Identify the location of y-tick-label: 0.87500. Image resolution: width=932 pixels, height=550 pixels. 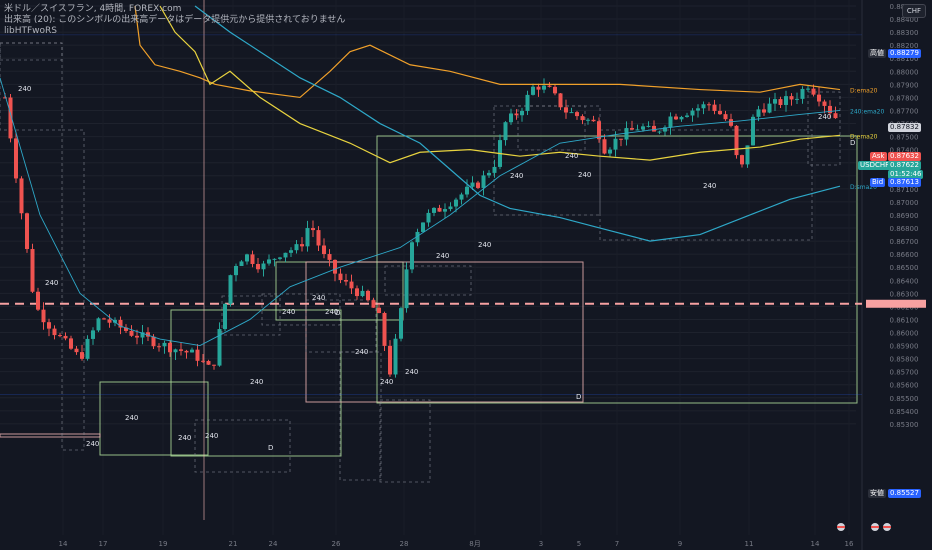
(904, 138).